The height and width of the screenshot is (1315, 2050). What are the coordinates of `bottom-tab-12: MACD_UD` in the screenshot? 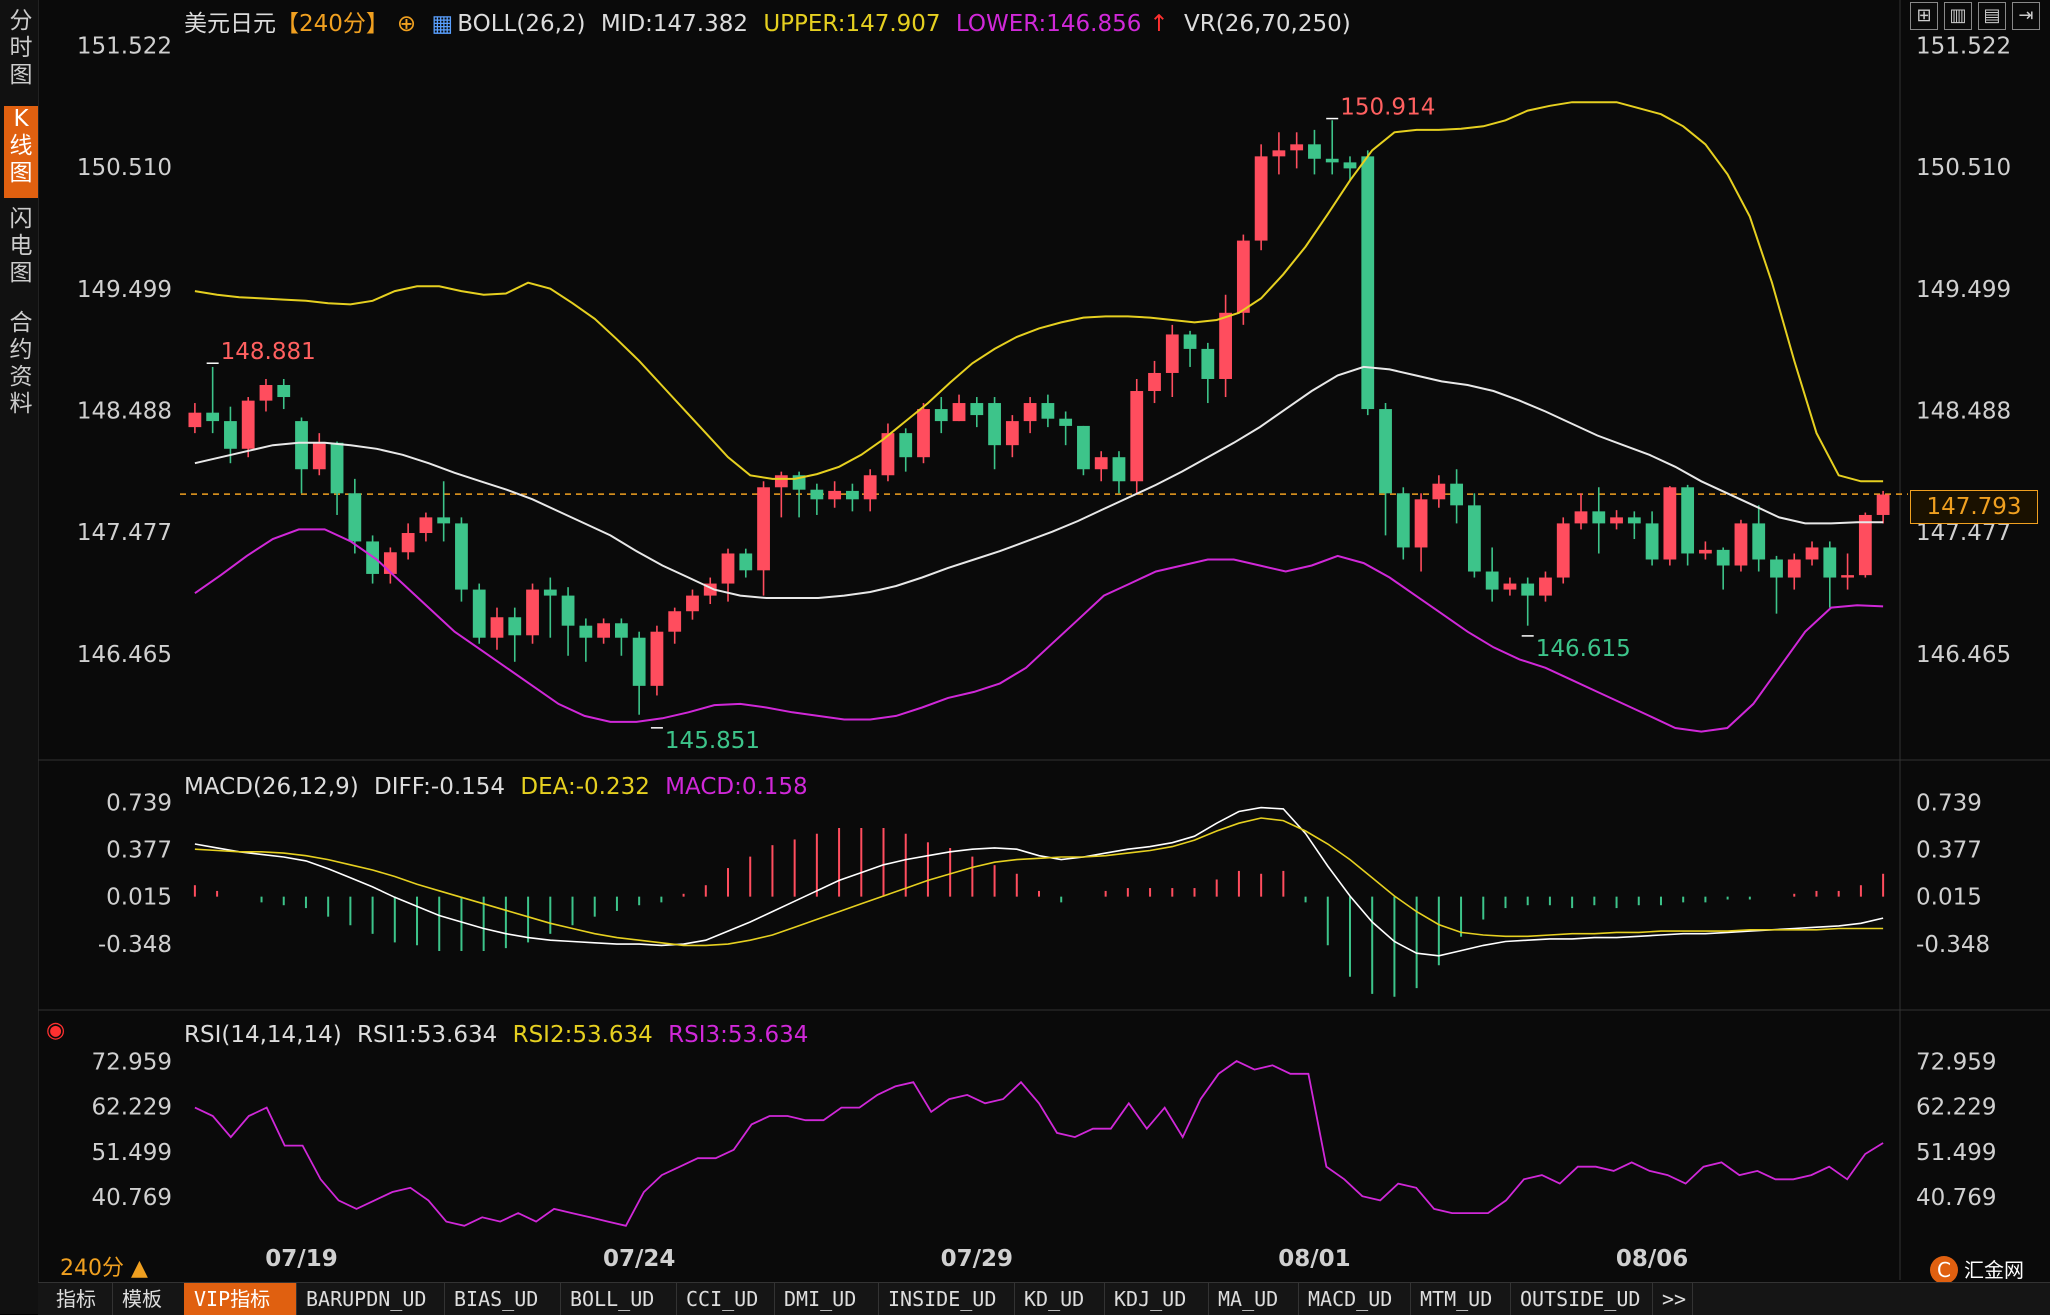 It's located at (1354, 1299).